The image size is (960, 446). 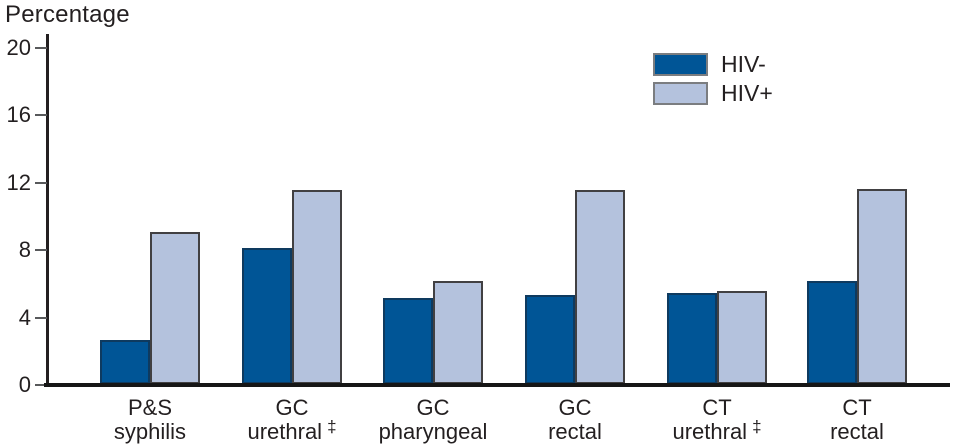 What do you see at coordinates (713, 64) in the screenshot?
I see `legend-item-hiv-negative: HIV-` at bounding box center [713, 64].